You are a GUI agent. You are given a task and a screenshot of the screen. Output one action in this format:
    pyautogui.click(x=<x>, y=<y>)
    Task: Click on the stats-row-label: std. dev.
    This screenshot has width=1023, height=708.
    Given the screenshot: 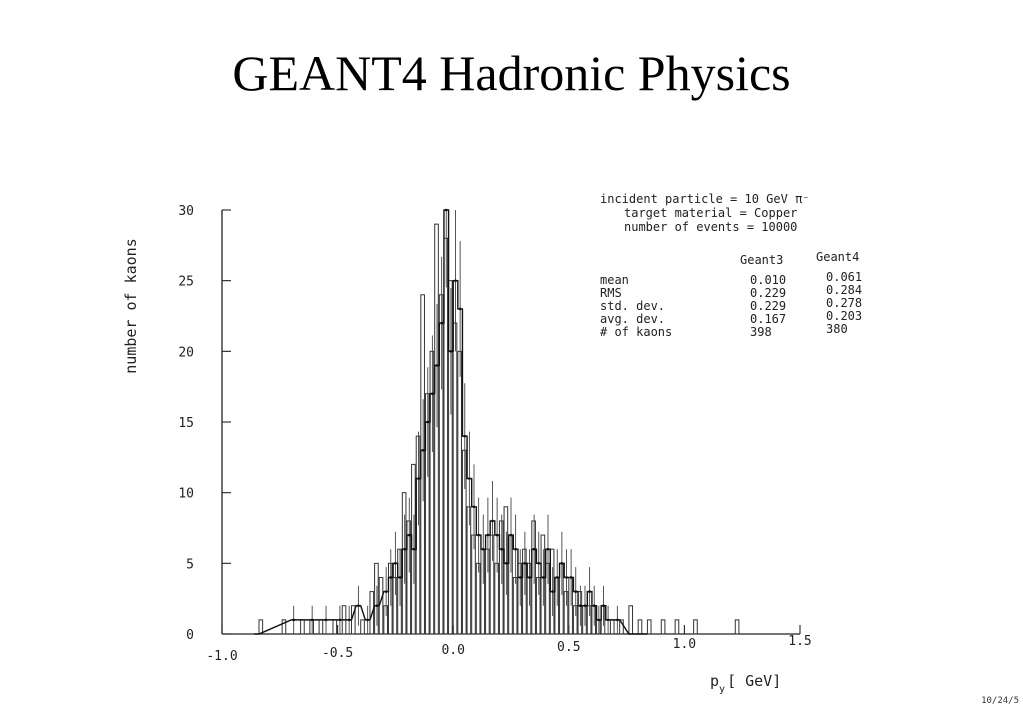 What is the action you would take?
    pyautogui.click(x=632, y=306)
    